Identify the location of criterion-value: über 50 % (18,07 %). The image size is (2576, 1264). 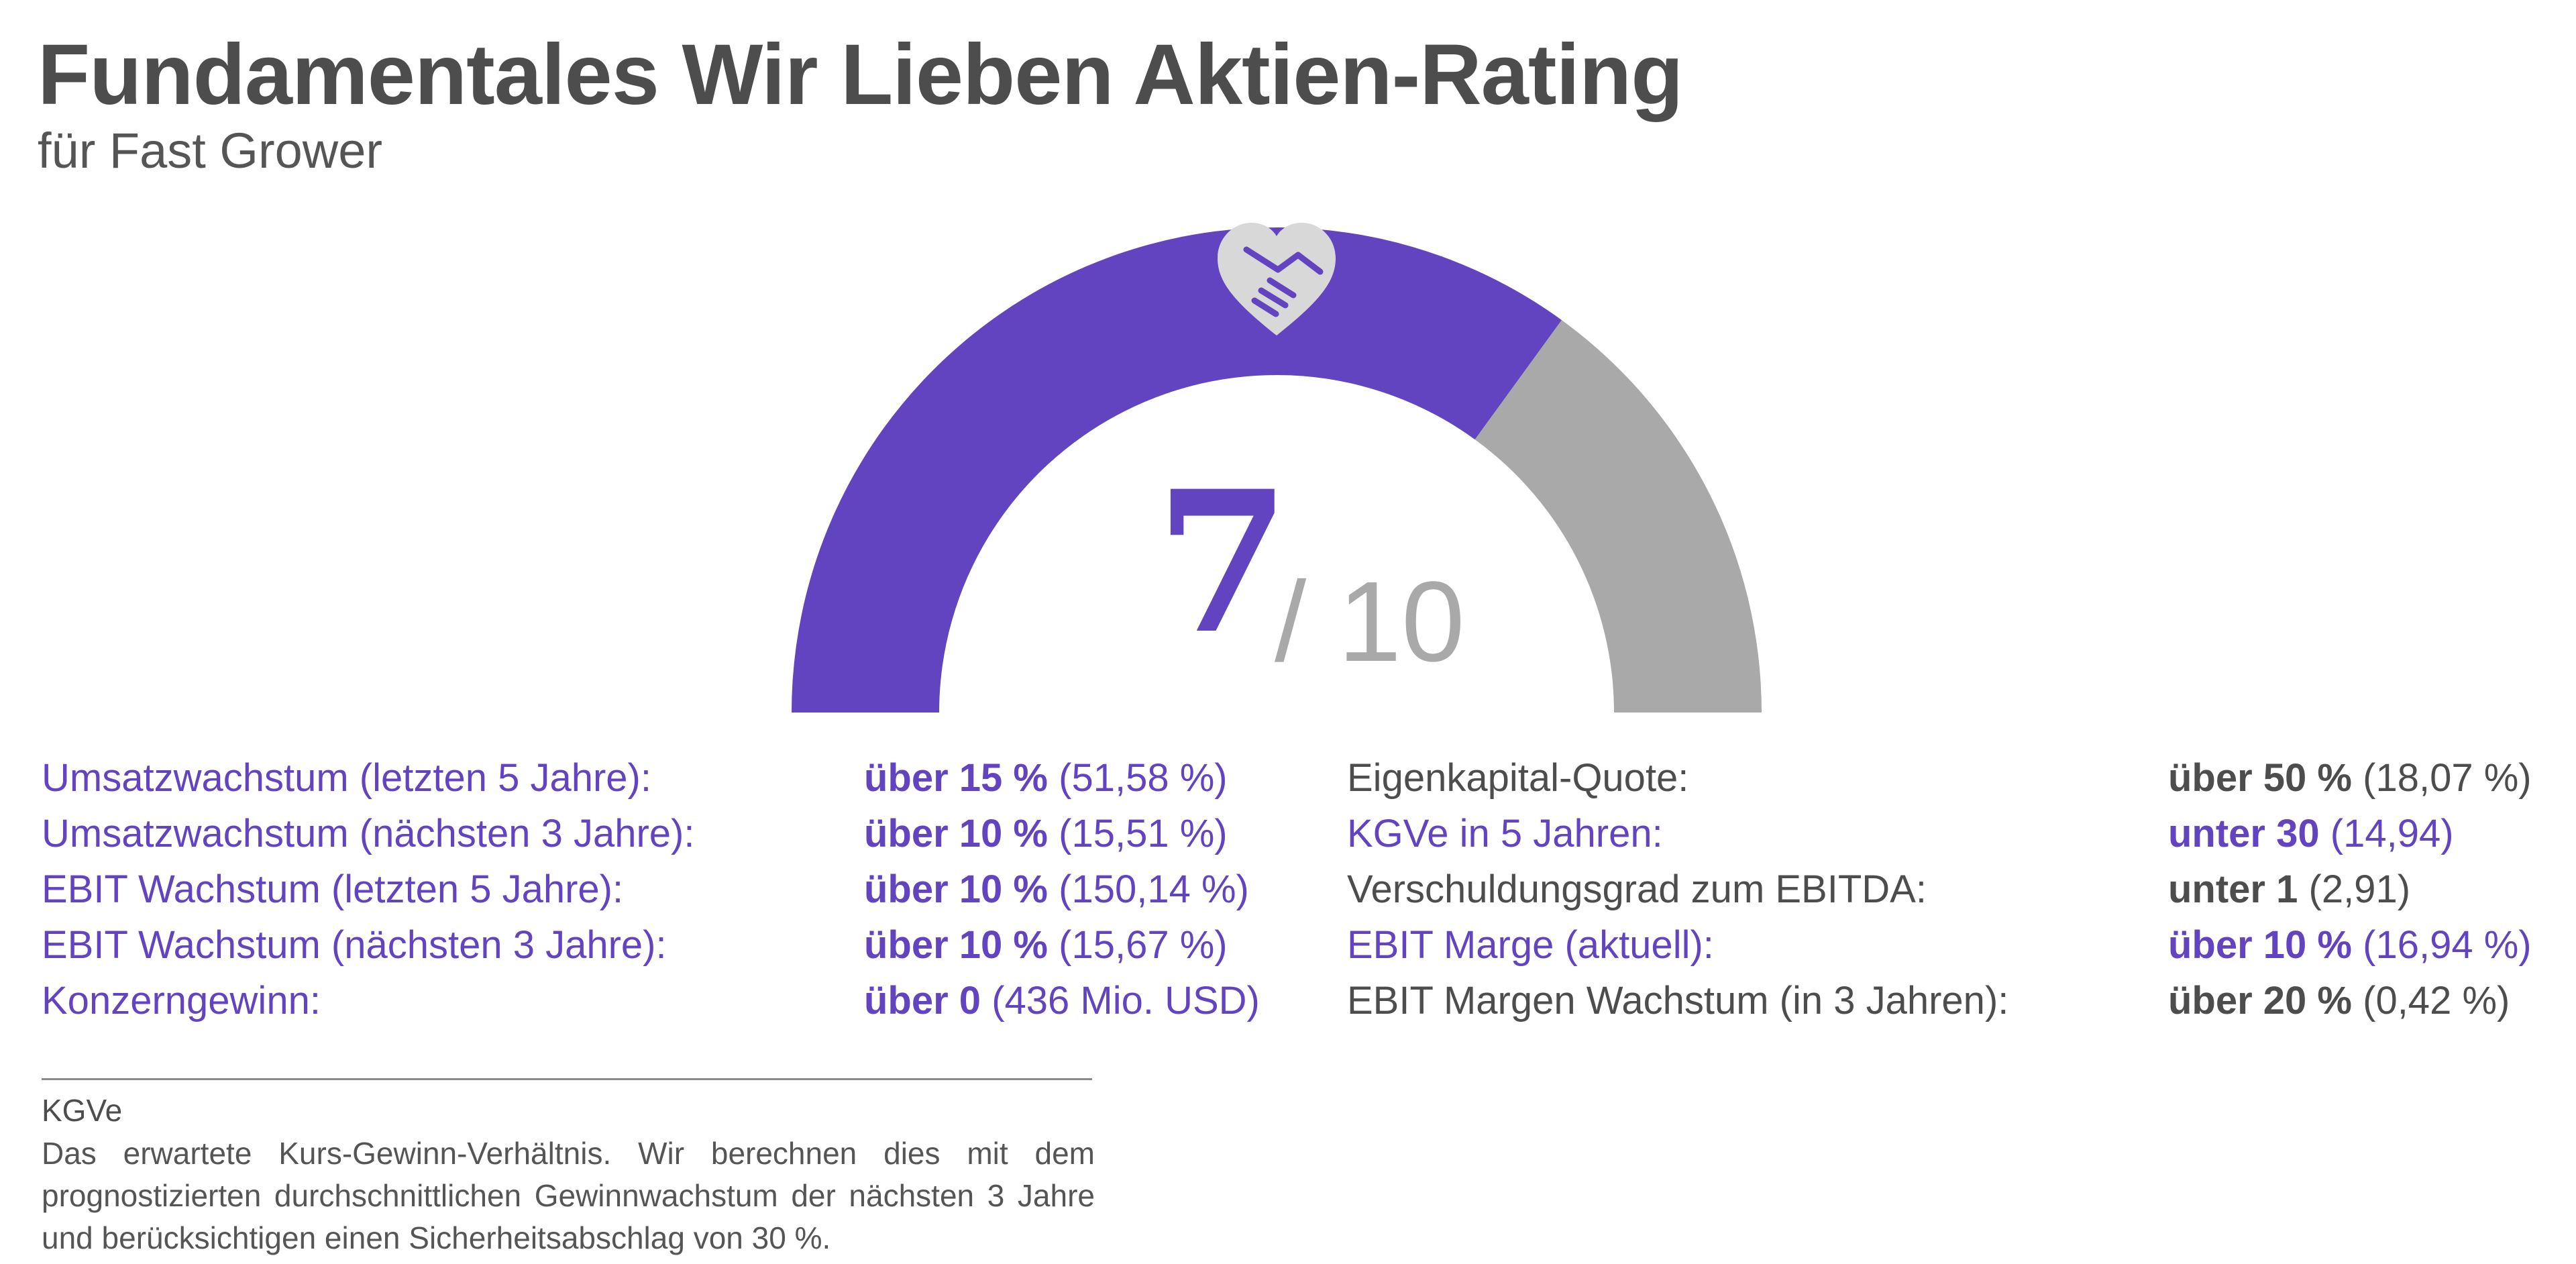
(2350, 778).